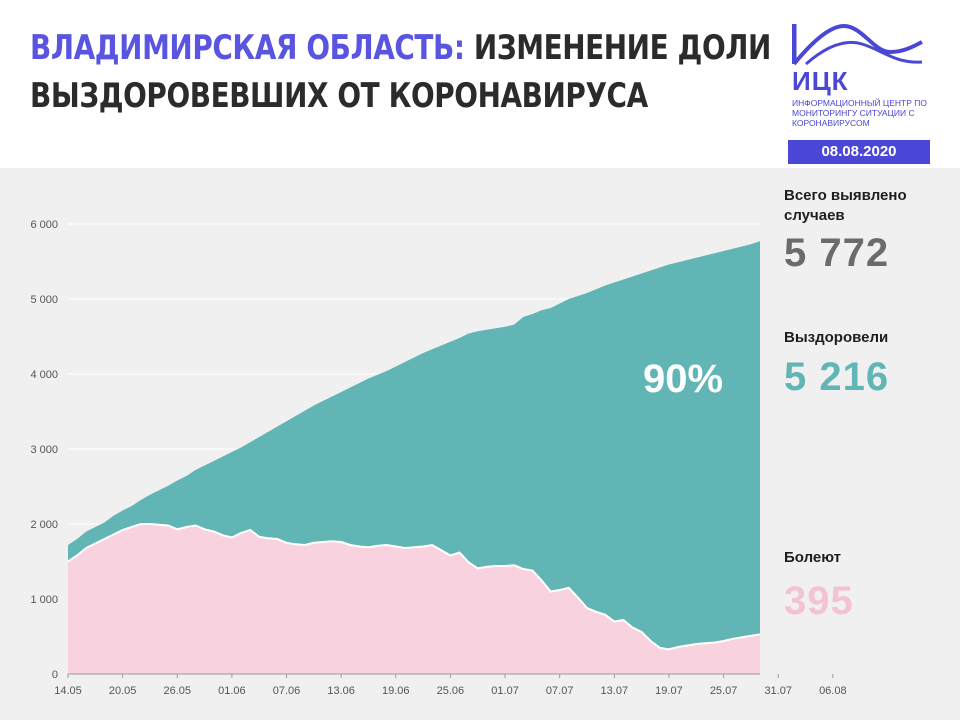  Describe the element at coordinates (339, 96) in the screenshot. I see `title-line2: ВЫЗДОРОВЕВШИХ ОТ КОРОНАВИРУСА` at that location.